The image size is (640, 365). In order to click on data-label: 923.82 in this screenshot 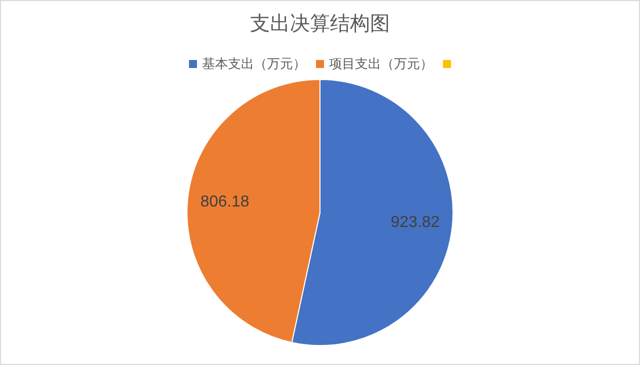, I will do `click(415, 223)`.